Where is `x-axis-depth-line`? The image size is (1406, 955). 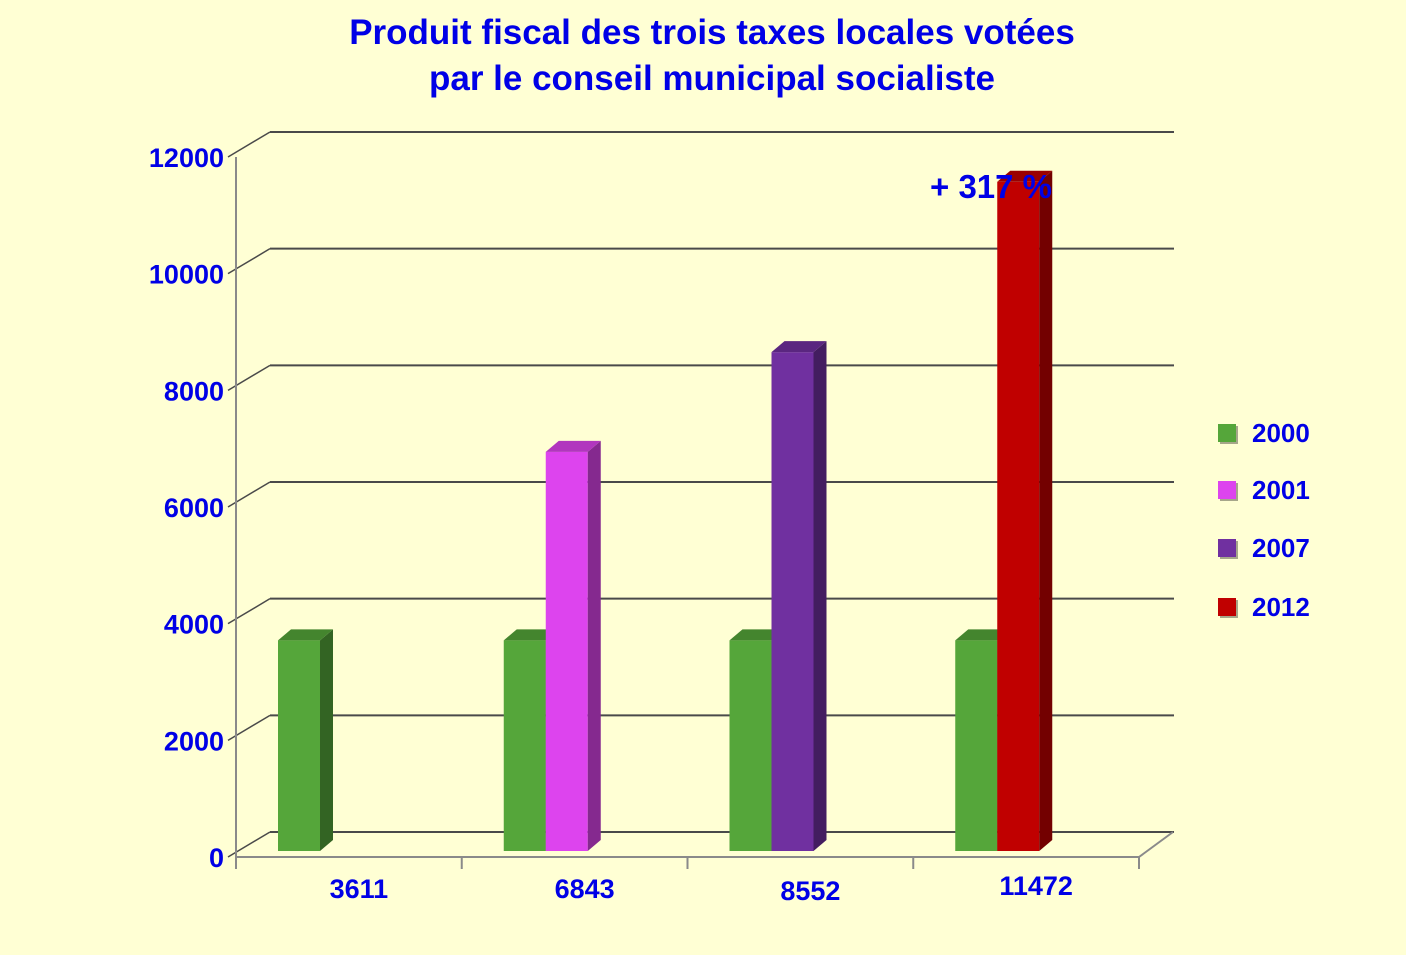 x-axis-depth-line is located at coordinates (1156, 844).